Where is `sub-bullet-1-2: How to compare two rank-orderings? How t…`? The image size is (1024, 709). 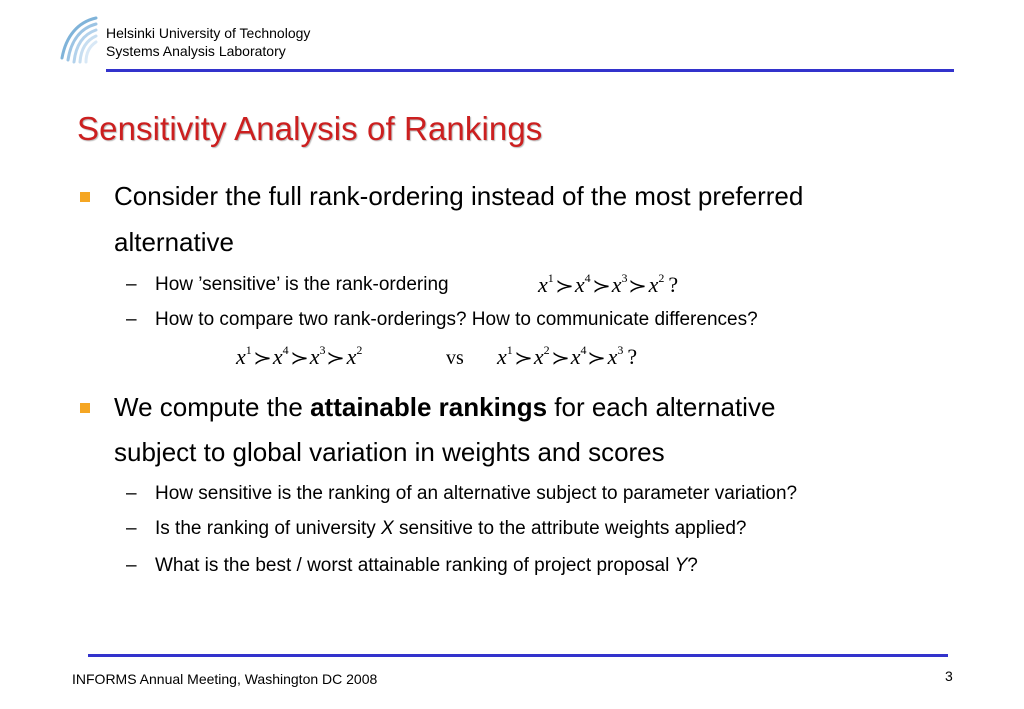 sub-bullet-1-2: How to compare two rank-orderings? How t… is located at coordinates (456, 319).